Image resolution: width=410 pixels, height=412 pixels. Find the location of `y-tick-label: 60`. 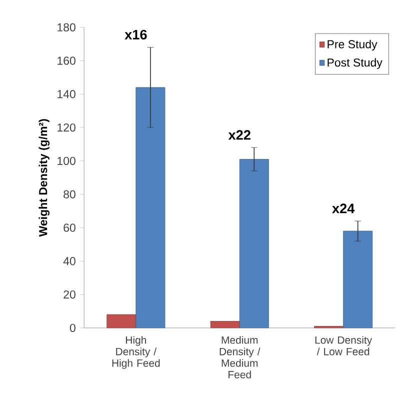

y-tick-label: 60 is located at coordinates (70, 228).